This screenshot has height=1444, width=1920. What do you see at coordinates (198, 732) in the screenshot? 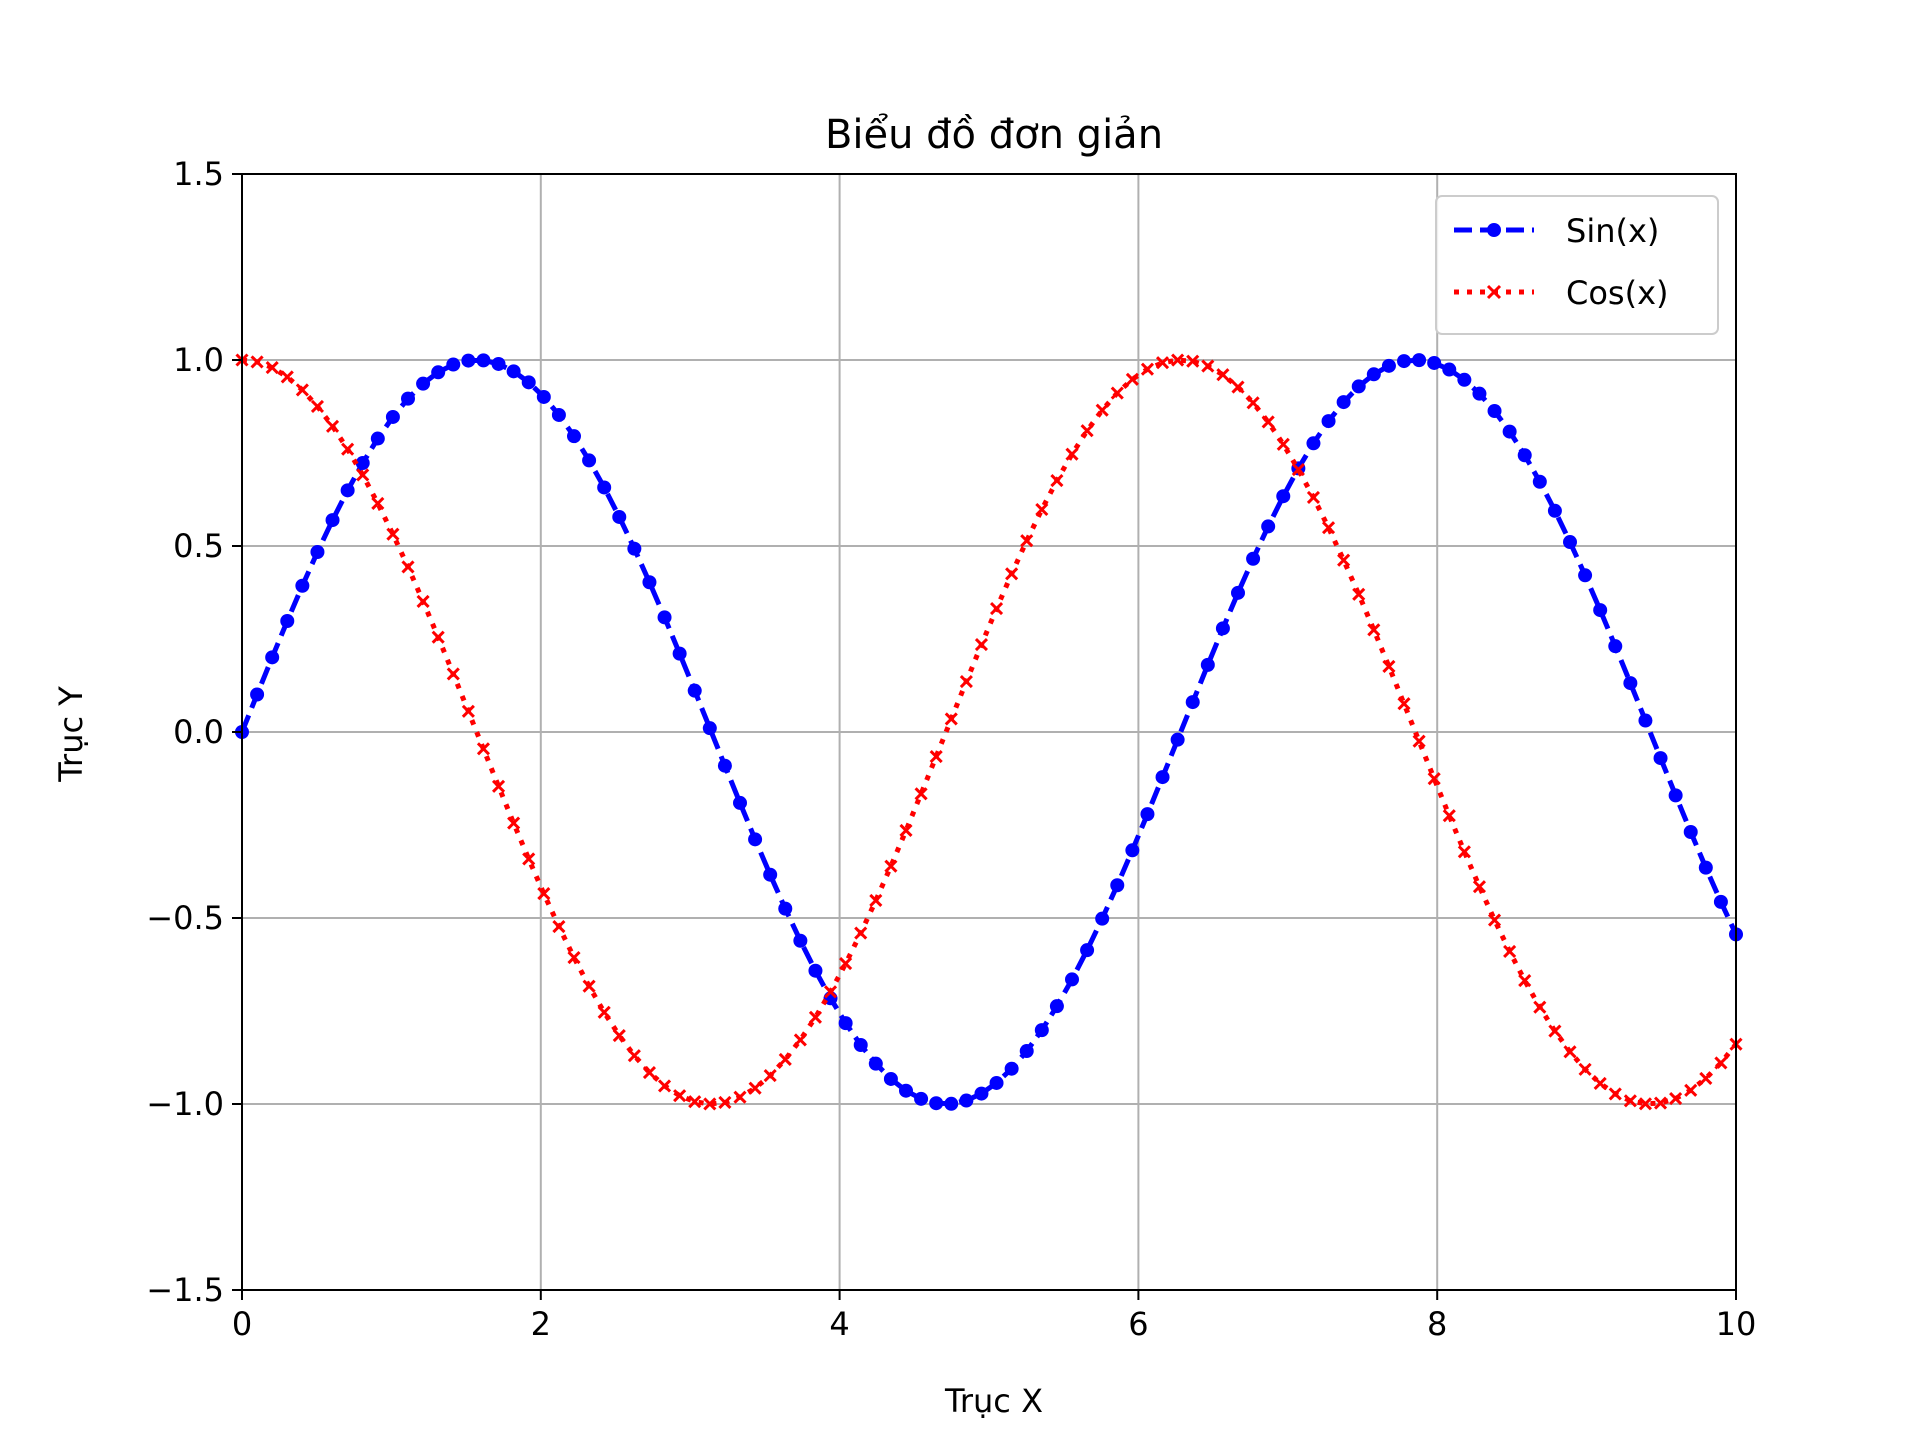
I see `y-tick-label: 0.0` at bounding box center [198, 732].